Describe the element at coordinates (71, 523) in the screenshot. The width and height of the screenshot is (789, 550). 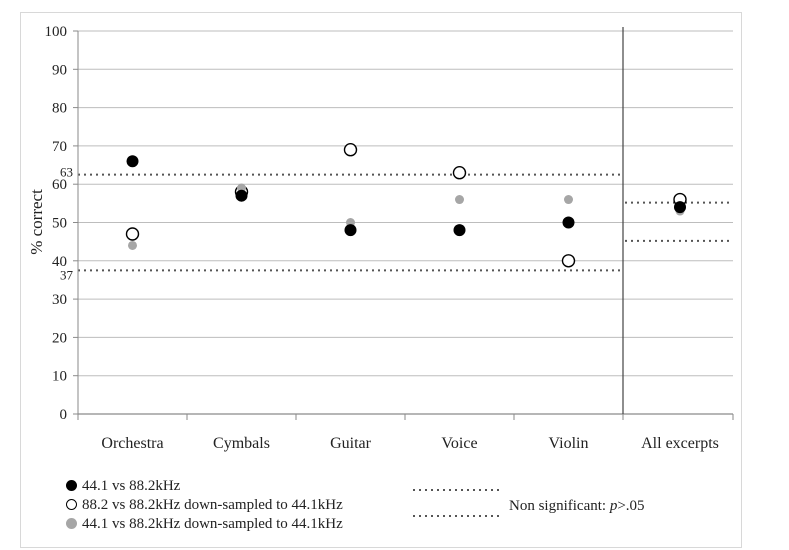
I see `legend-marker-filled-gray` at that location.